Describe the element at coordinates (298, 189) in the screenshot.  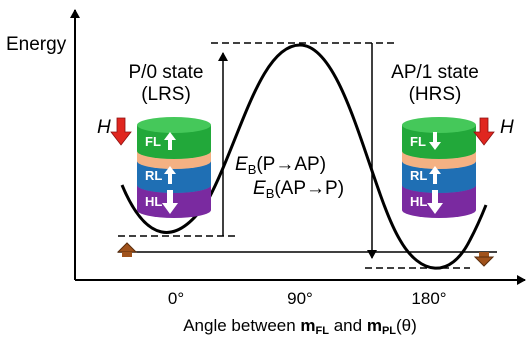
I see `barrier-ap-to-p-label: EB(AP→P)` at that location.